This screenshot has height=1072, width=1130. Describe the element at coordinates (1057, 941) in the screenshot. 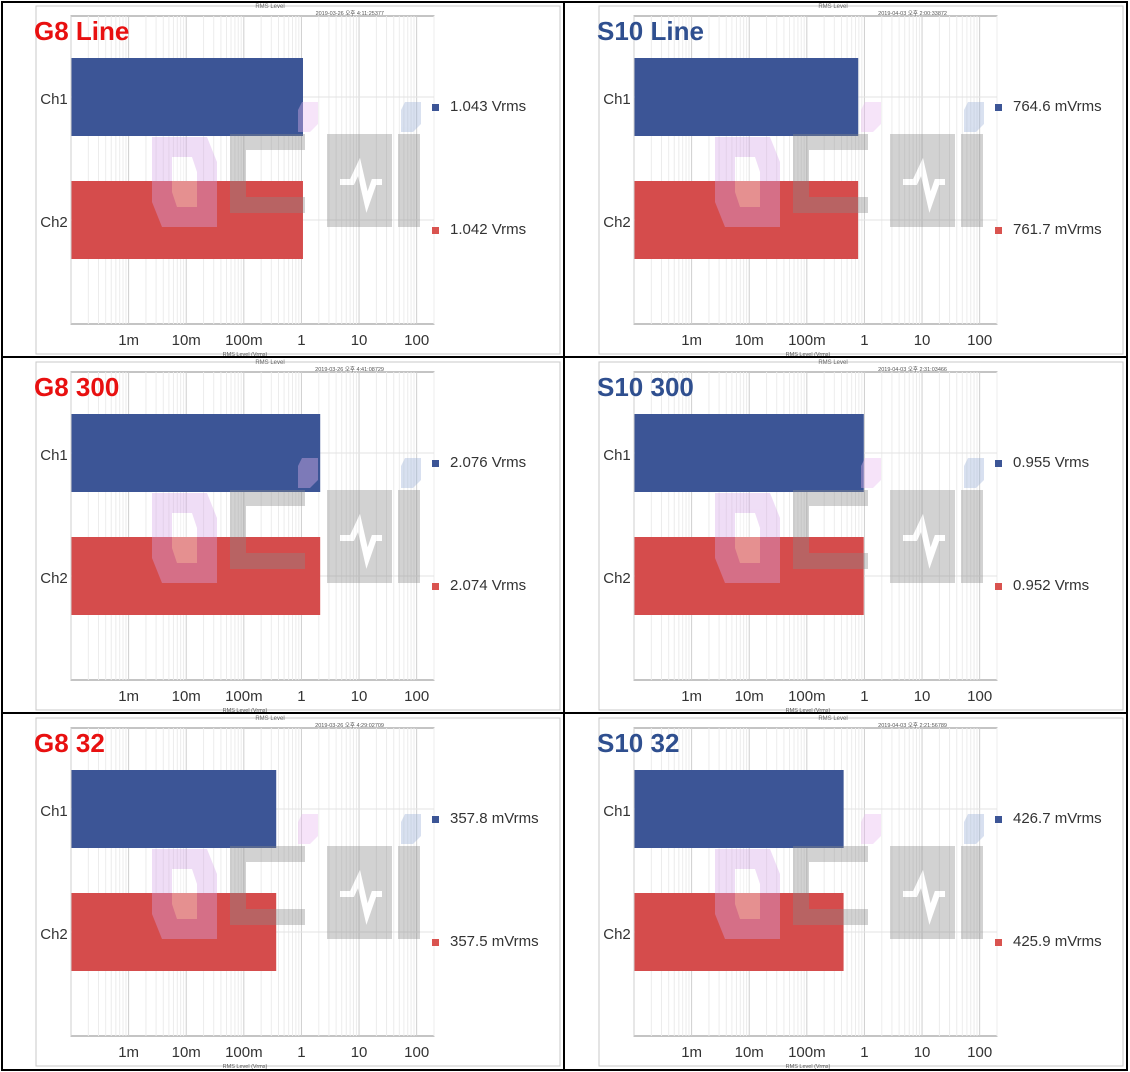

I see `data-label: 425.9 mVrms` at that location.